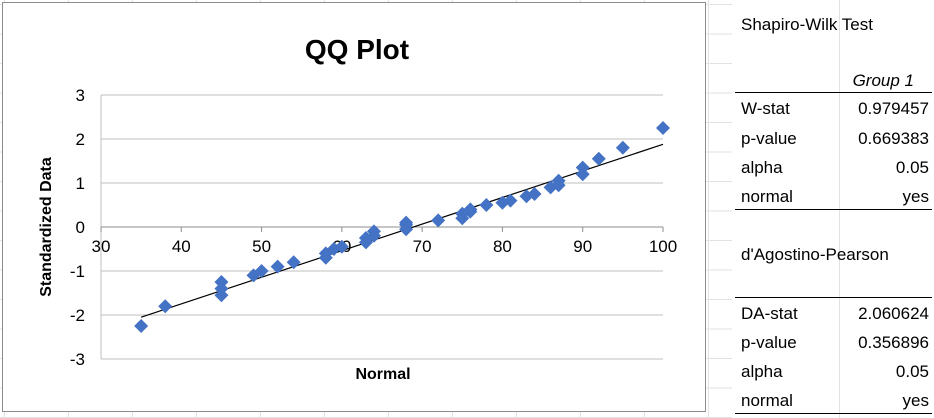 The height and width of the screenshot is (418, 934). I want to click on y-tick-label: -1, so click(77, 271).